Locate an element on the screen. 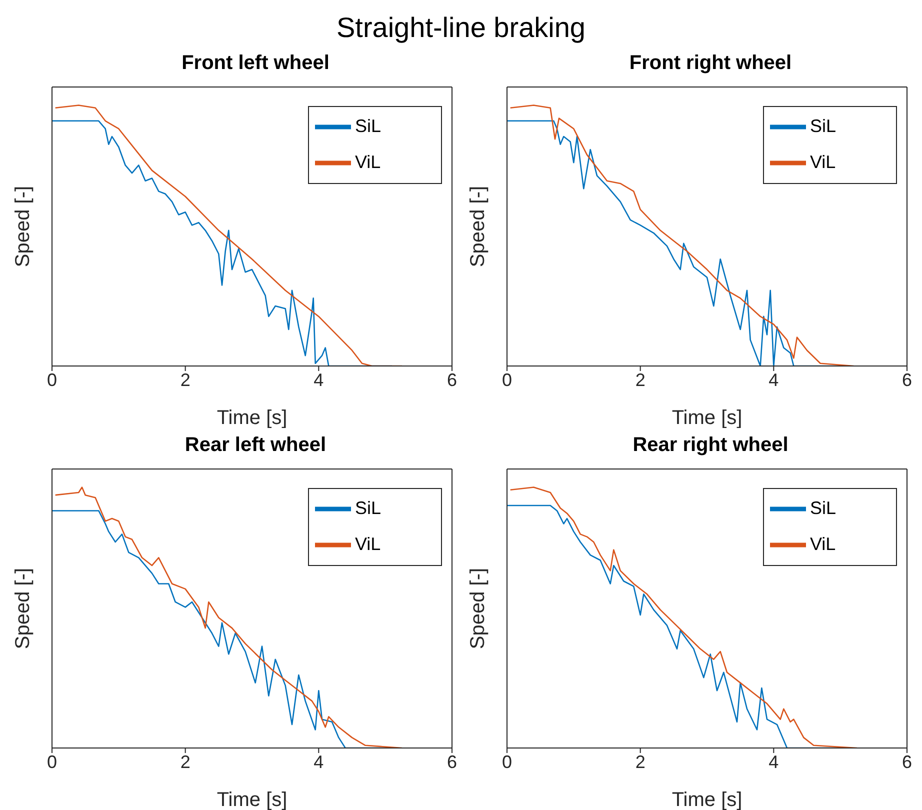 Image resolution: width=922 pixels, height=810 pixels. chart-title: Rear left wheel is located at coordinates (256, 446).